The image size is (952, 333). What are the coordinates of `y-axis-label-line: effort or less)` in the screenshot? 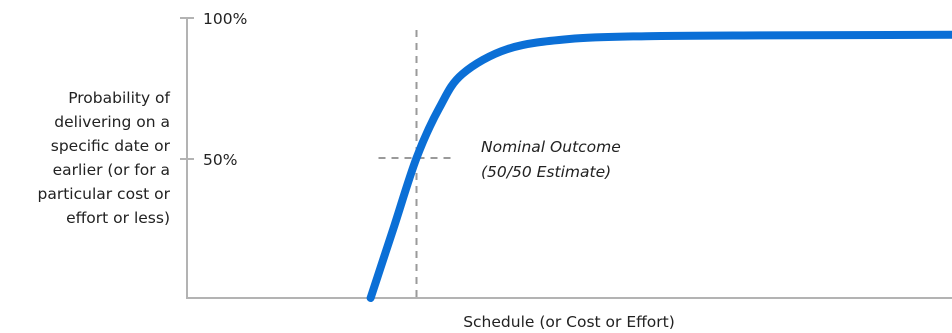 It's located at (118, 218).